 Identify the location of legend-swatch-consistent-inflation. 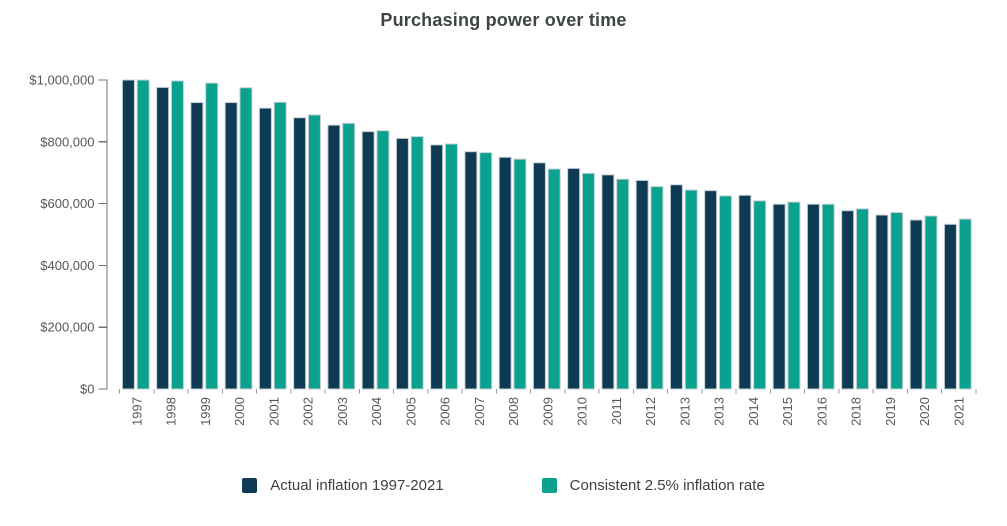
(549, 485).